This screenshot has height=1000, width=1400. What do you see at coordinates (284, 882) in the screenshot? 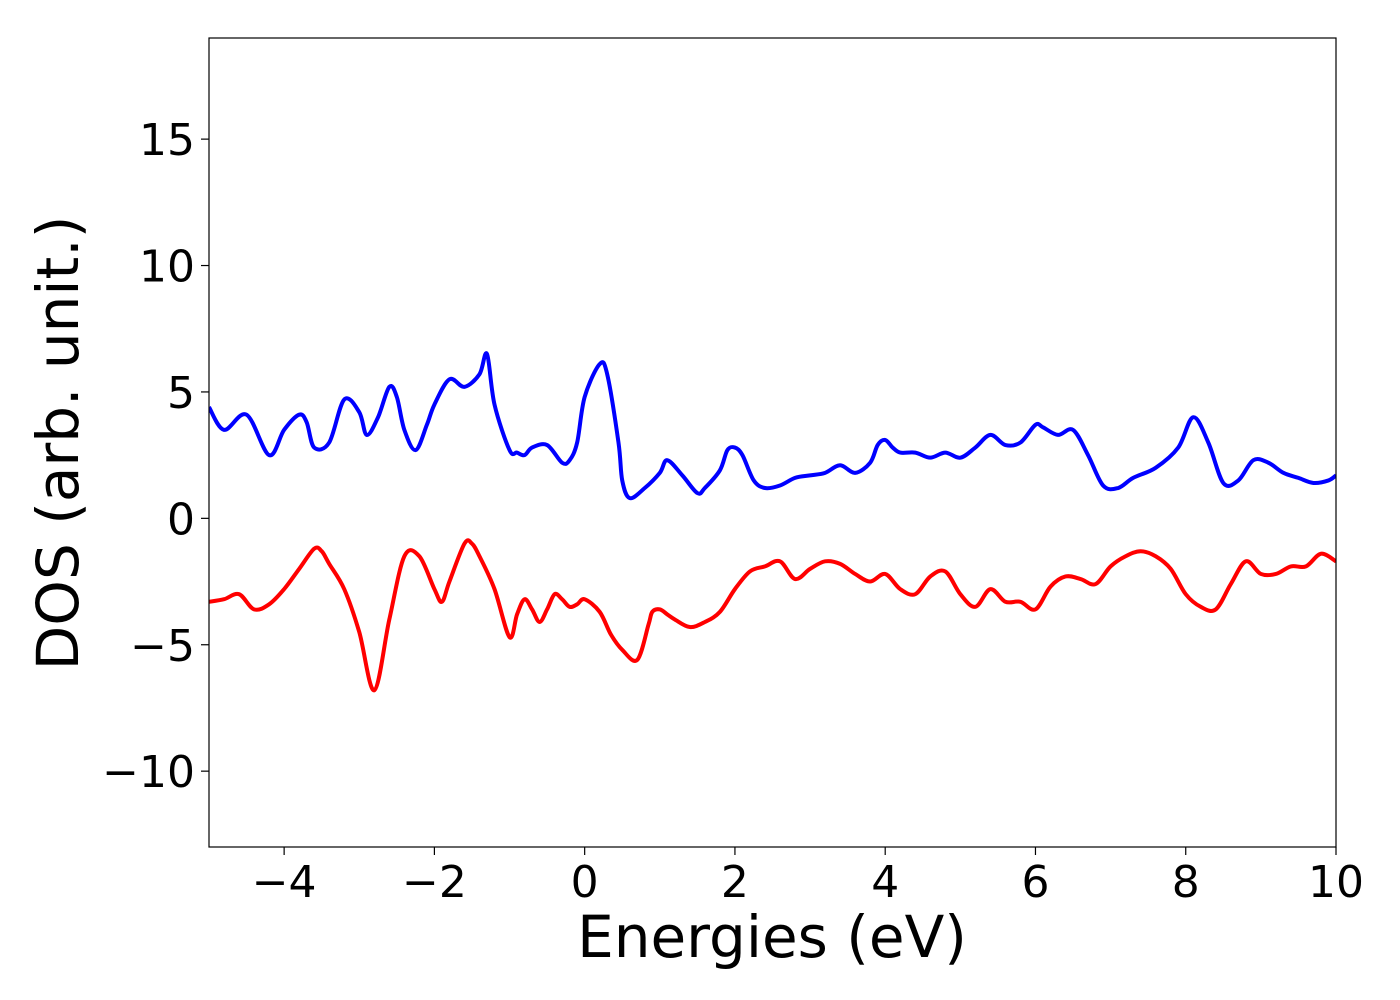
I see `x-tick-label: −4` at bounding box center [284, 882].